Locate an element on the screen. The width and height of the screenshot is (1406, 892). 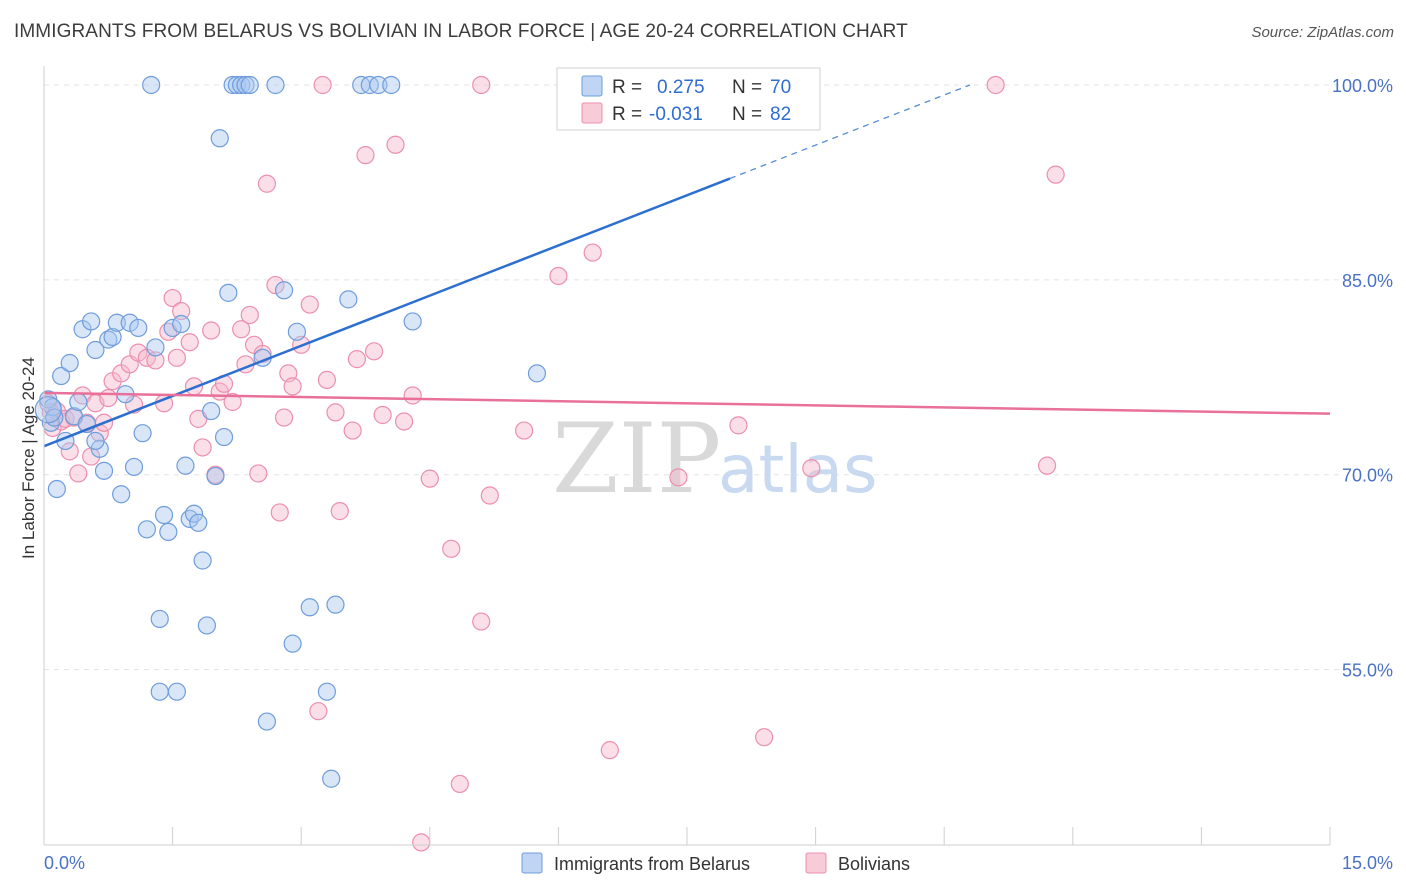
series-legend: Immigrants from Belarus Bolivians is located at coordinates (715, 863).